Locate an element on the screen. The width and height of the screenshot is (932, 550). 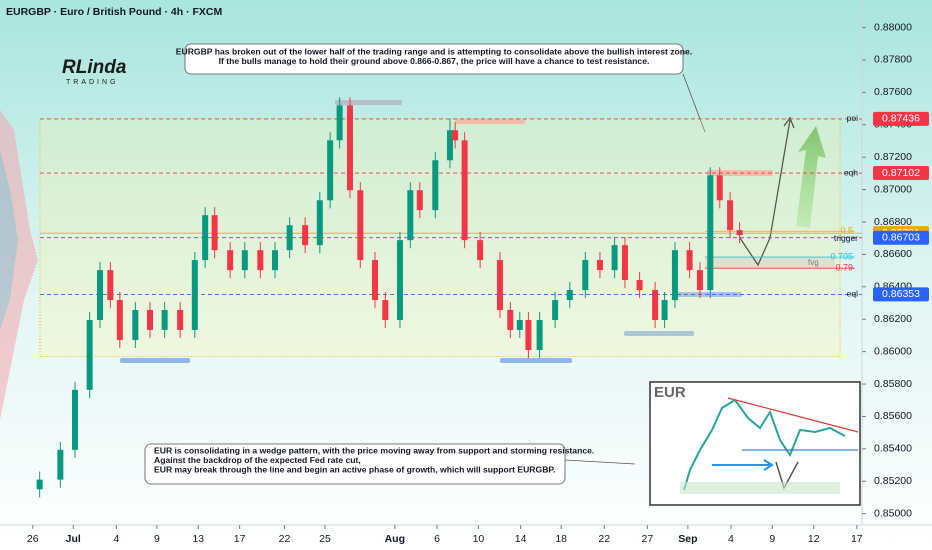
y-tick-label: 0.87200 is located at coordinates (893, 157).